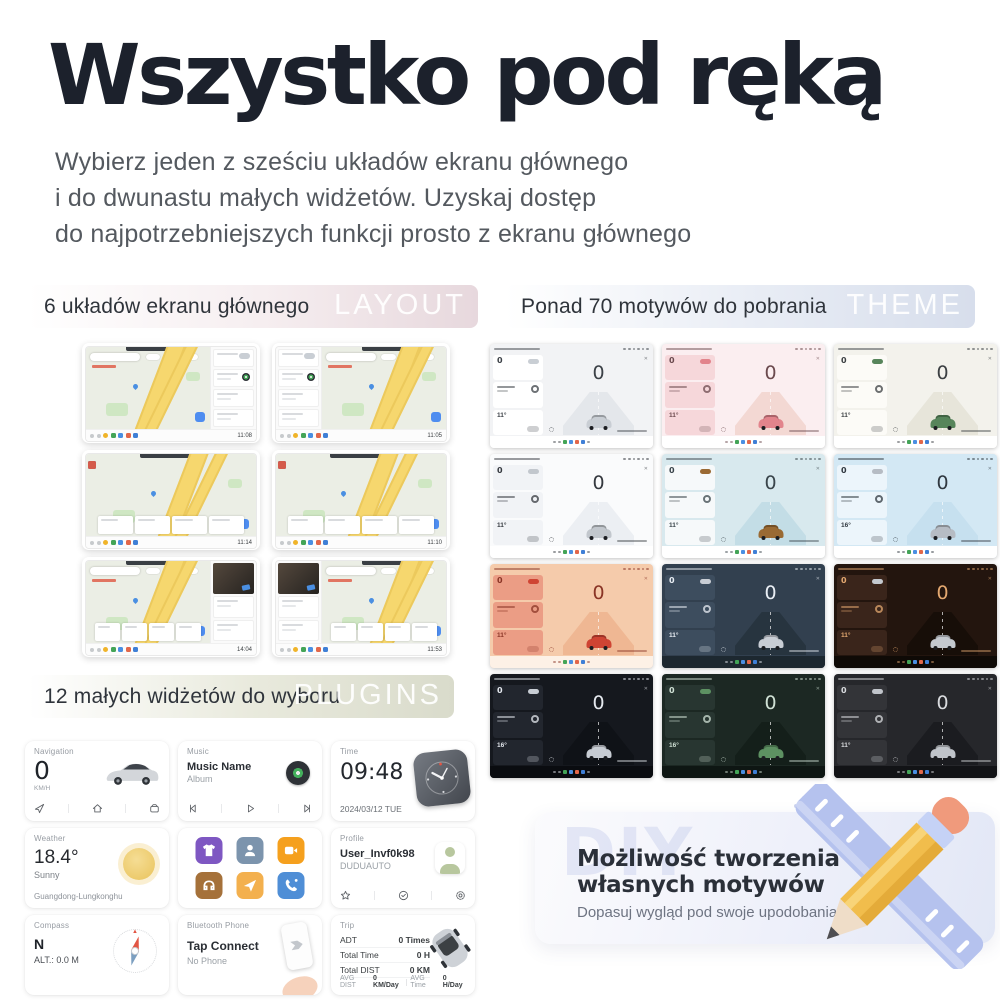 The image size is (1000, 1000). What do you see at coordinates (47, 875) in the screenshot?
I see `weather-condition: Sunny` at bounding box center [47, 875].